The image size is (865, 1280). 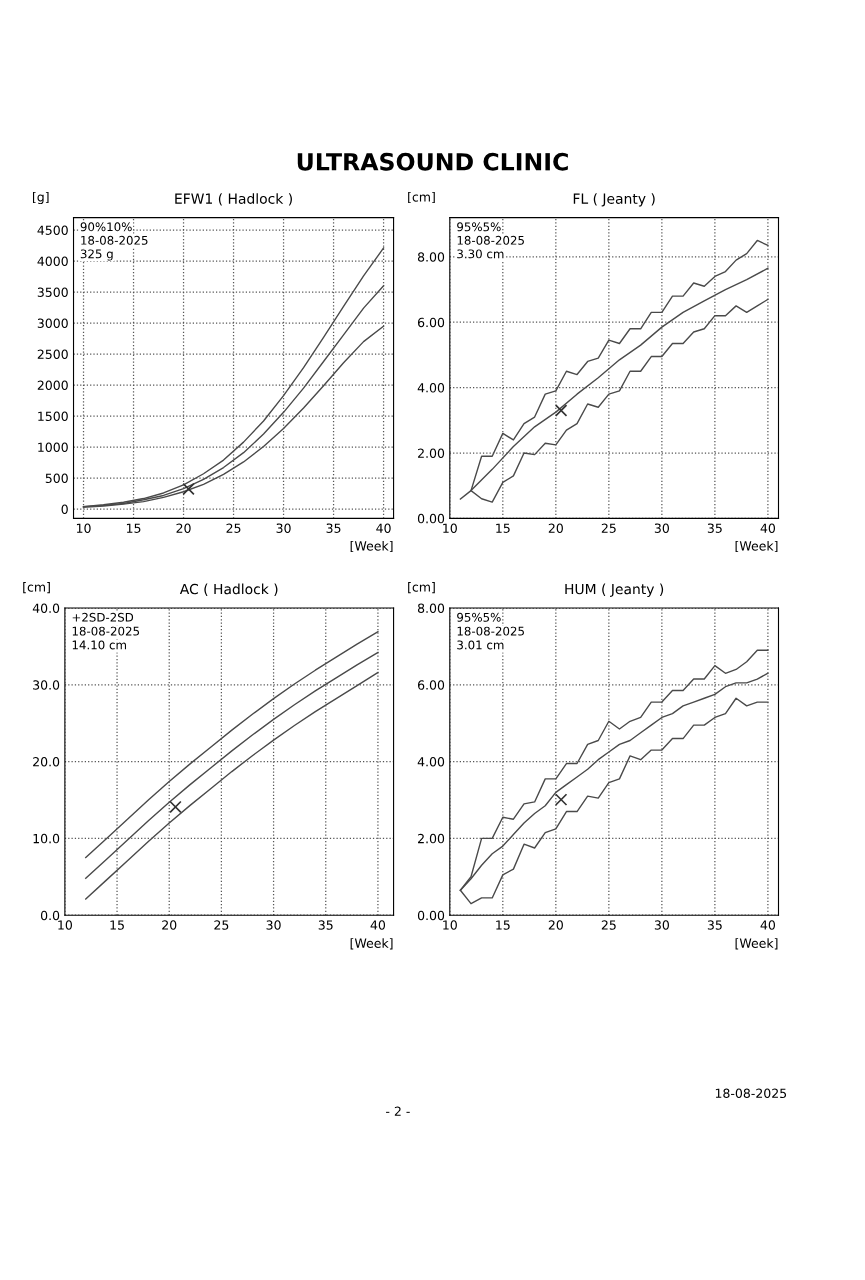 I want to click on annotation: 325 g, so click(x=96, y=255).